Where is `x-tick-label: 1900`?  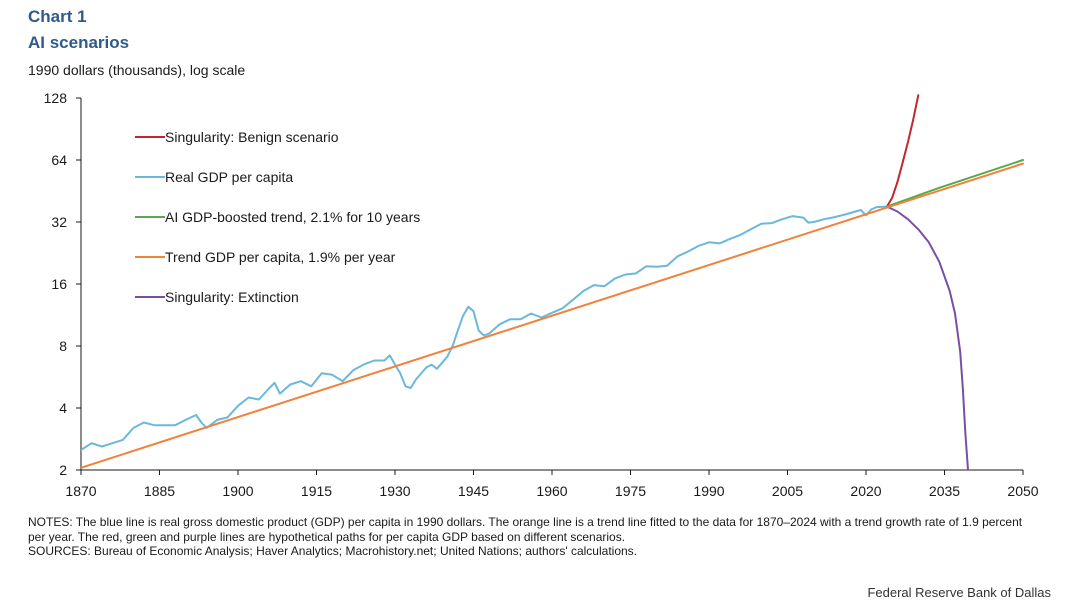 x-tick-label: 1900 is located at coordinates (237, 491).